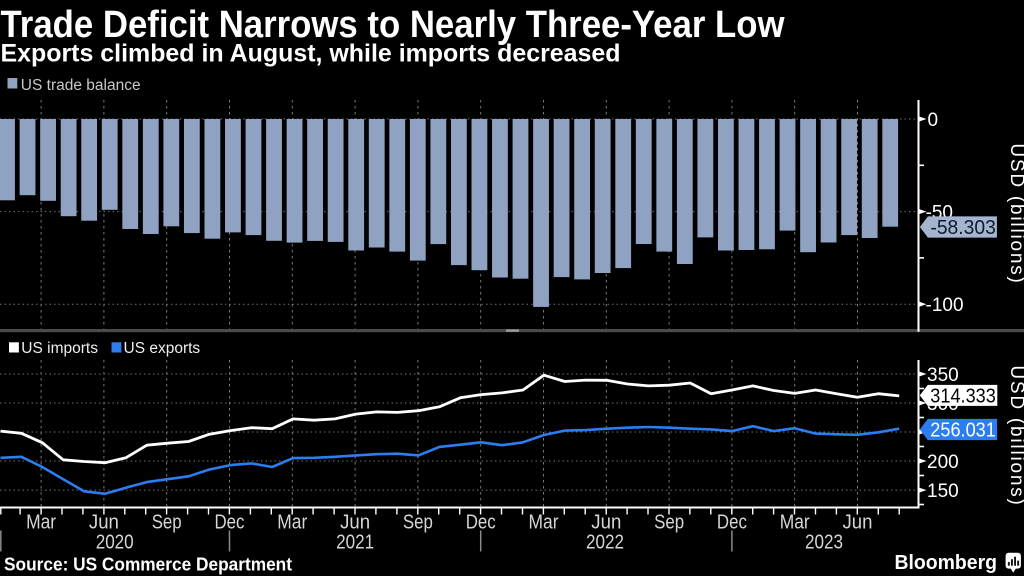 This screenshot has width=1024, height=576. What do you see at coordinates (81, 85) in the screenshot?
I see `svg-text: US trade balance` at bounding box center [81, 85].